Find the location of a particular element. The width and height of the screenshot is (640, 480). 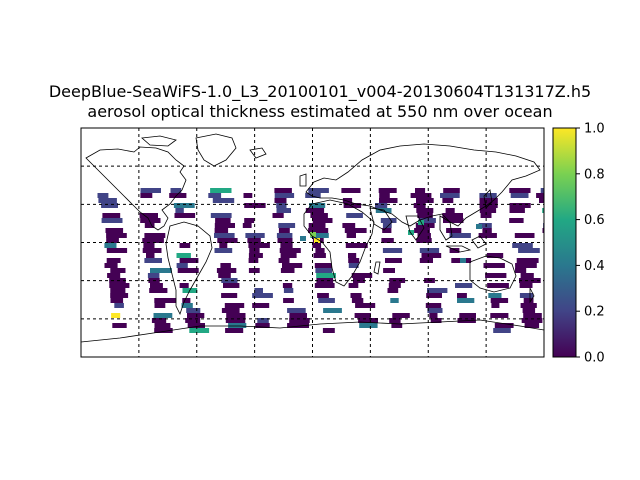

colorbar-tick-label: 0.4 is located at coordinates (594, 266).